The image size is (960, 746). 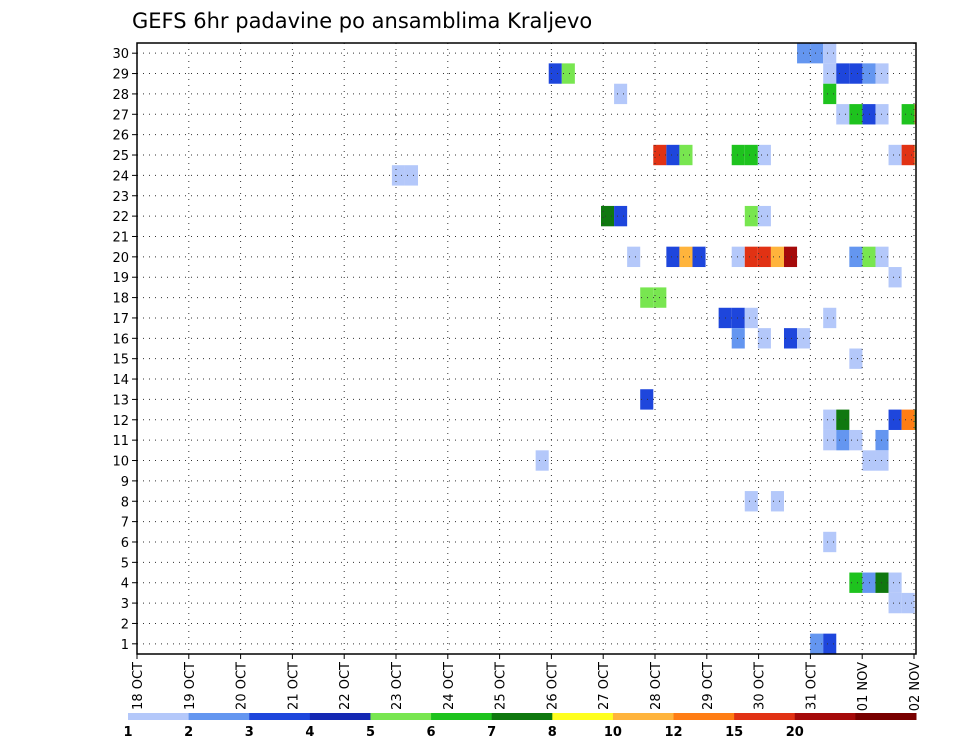 What do you see at coordinates (127, 732) in the screenshot?
I see `colorbar-label: 1` at bounding box center [127, 732].